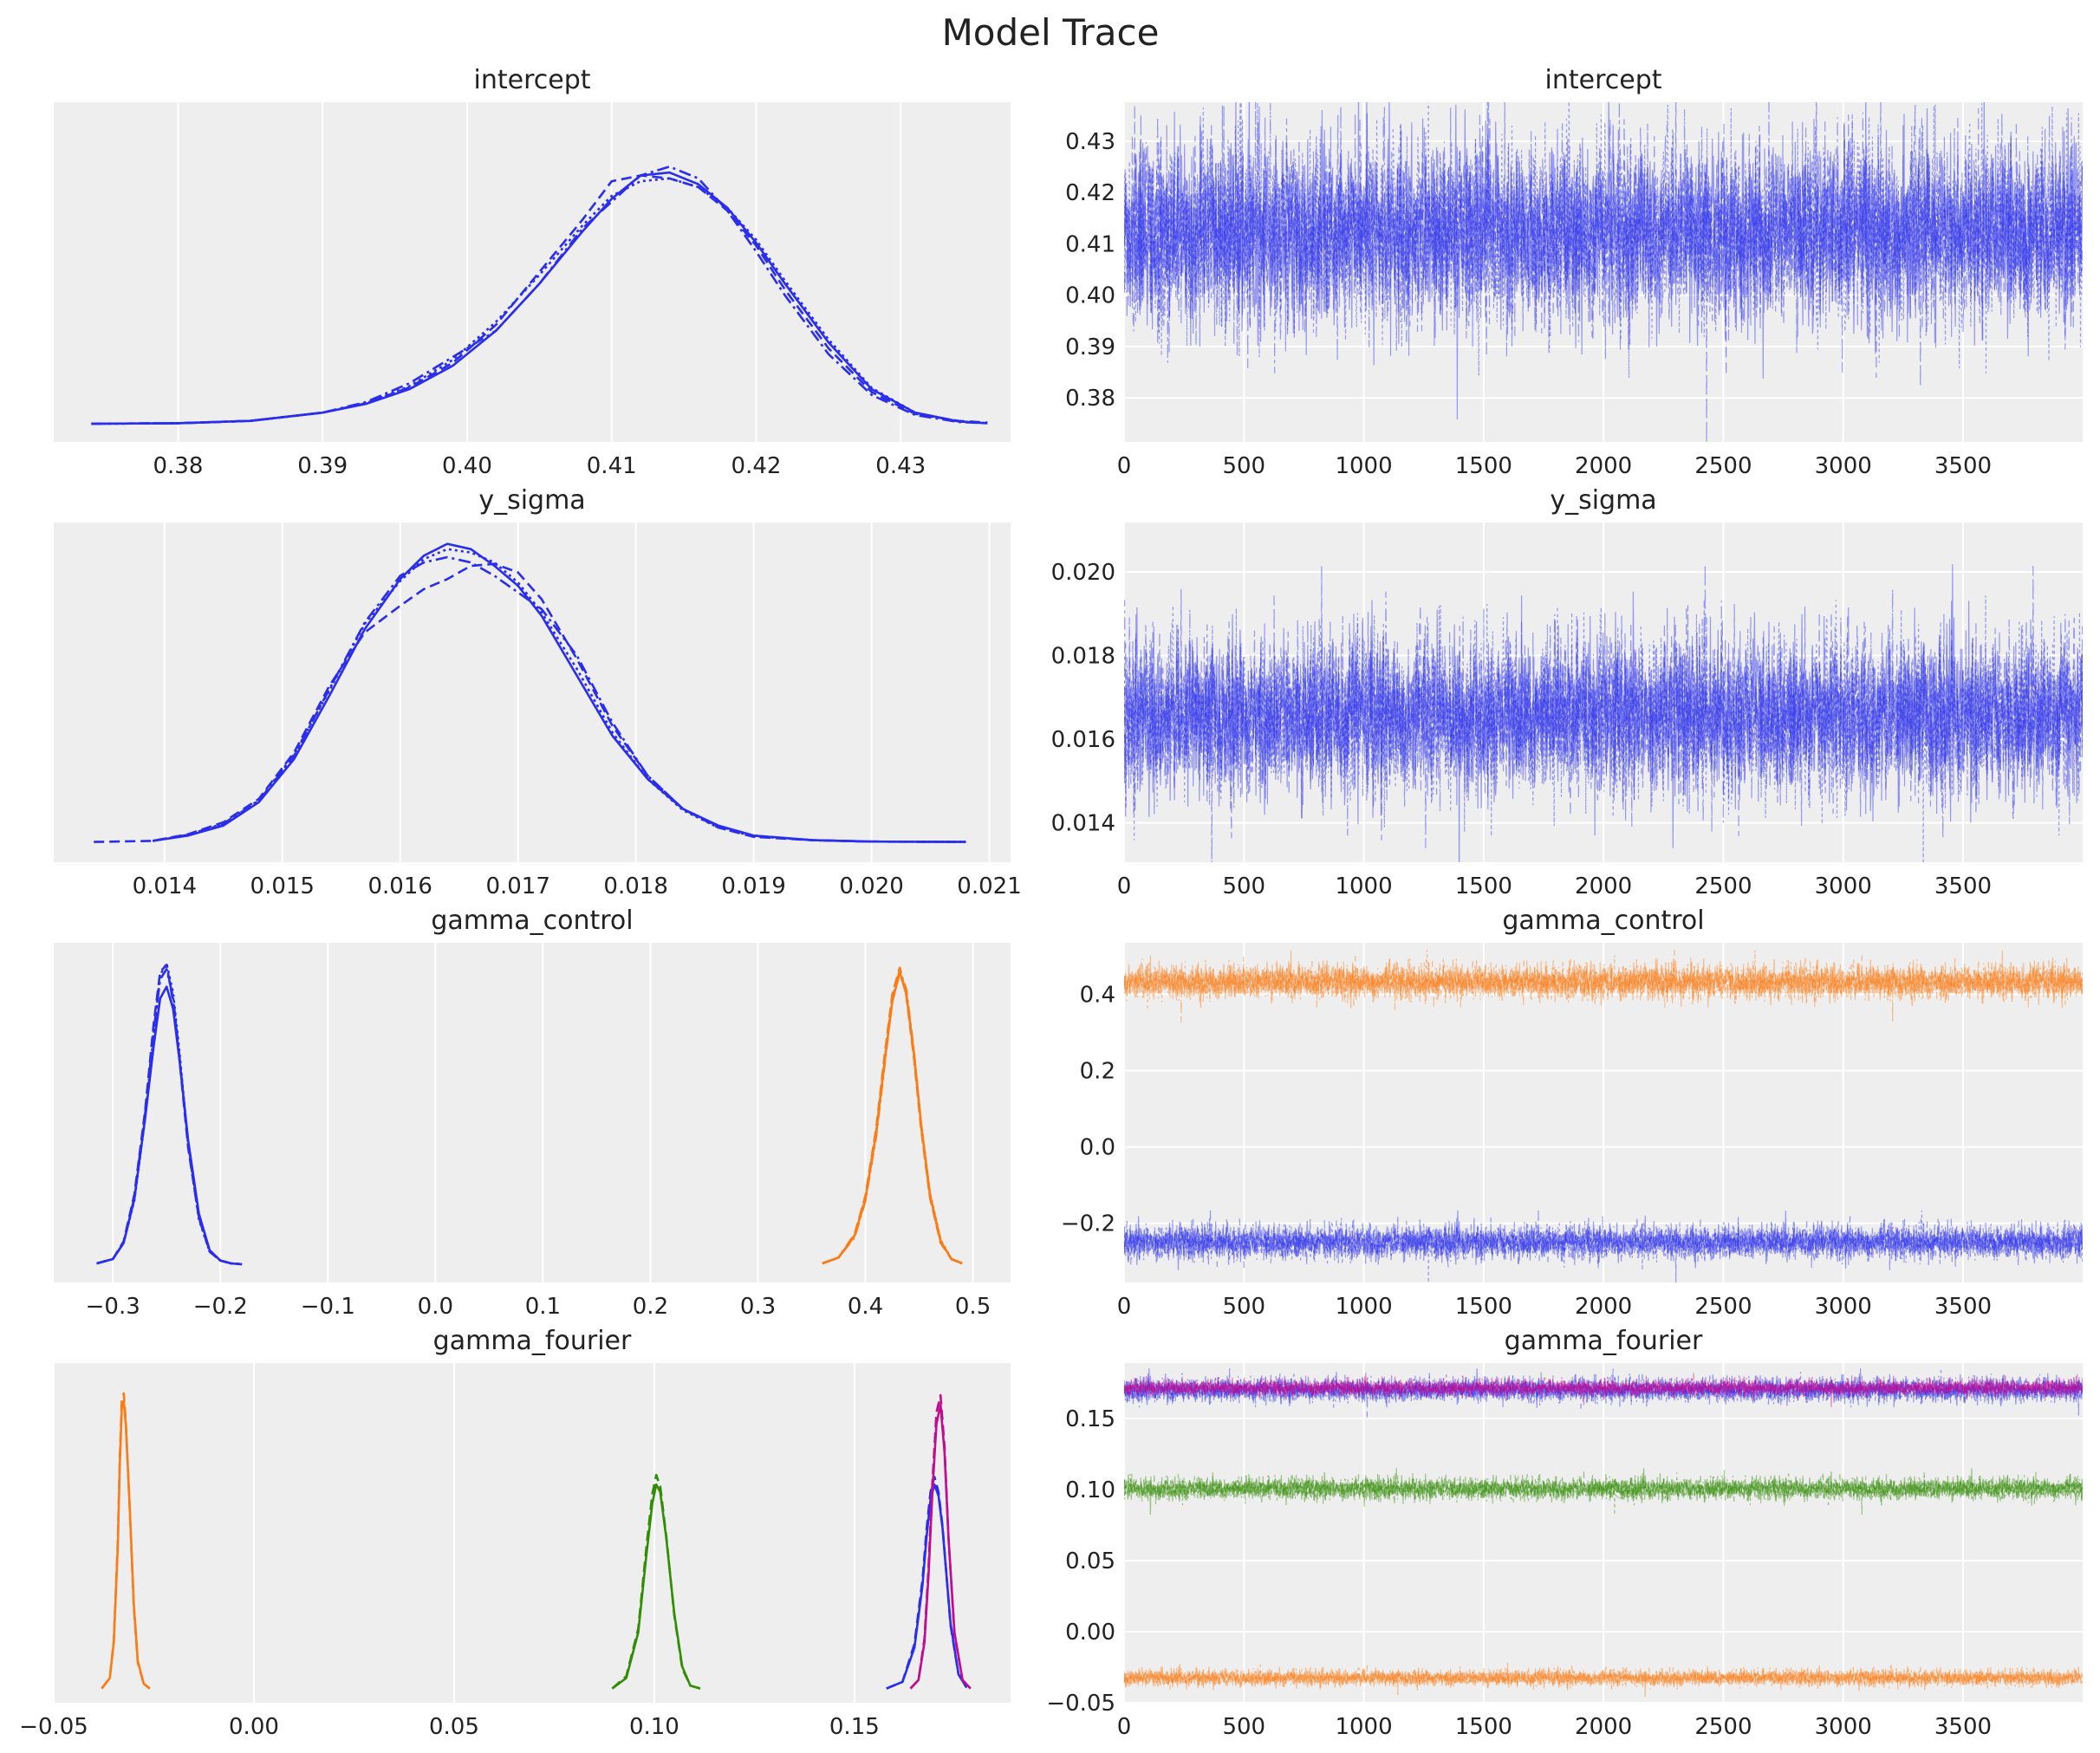  Describe the element at coordinates (1090, 296) in the screenshot. I see `intercept-trace-y-tick-label: 0.40` at that location.